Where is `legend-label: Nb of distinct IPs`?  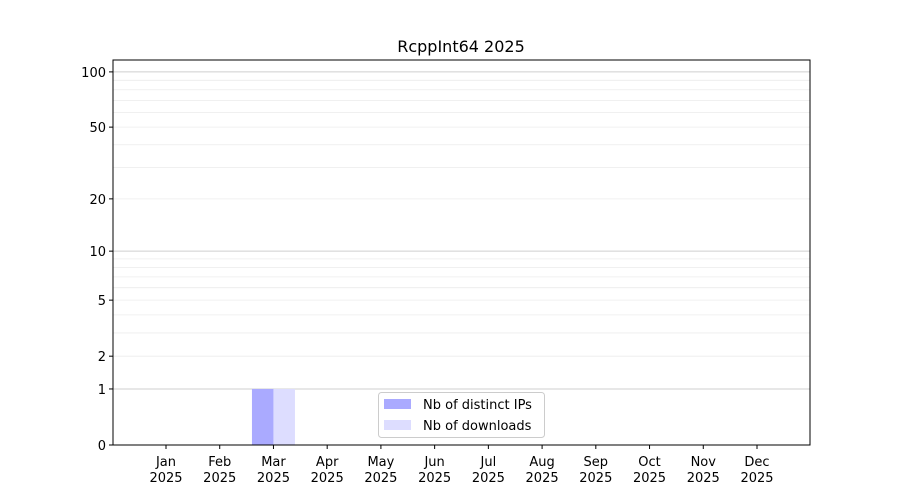 legend-label: Nb of distinct IPs is located at coordinates (477, 405).